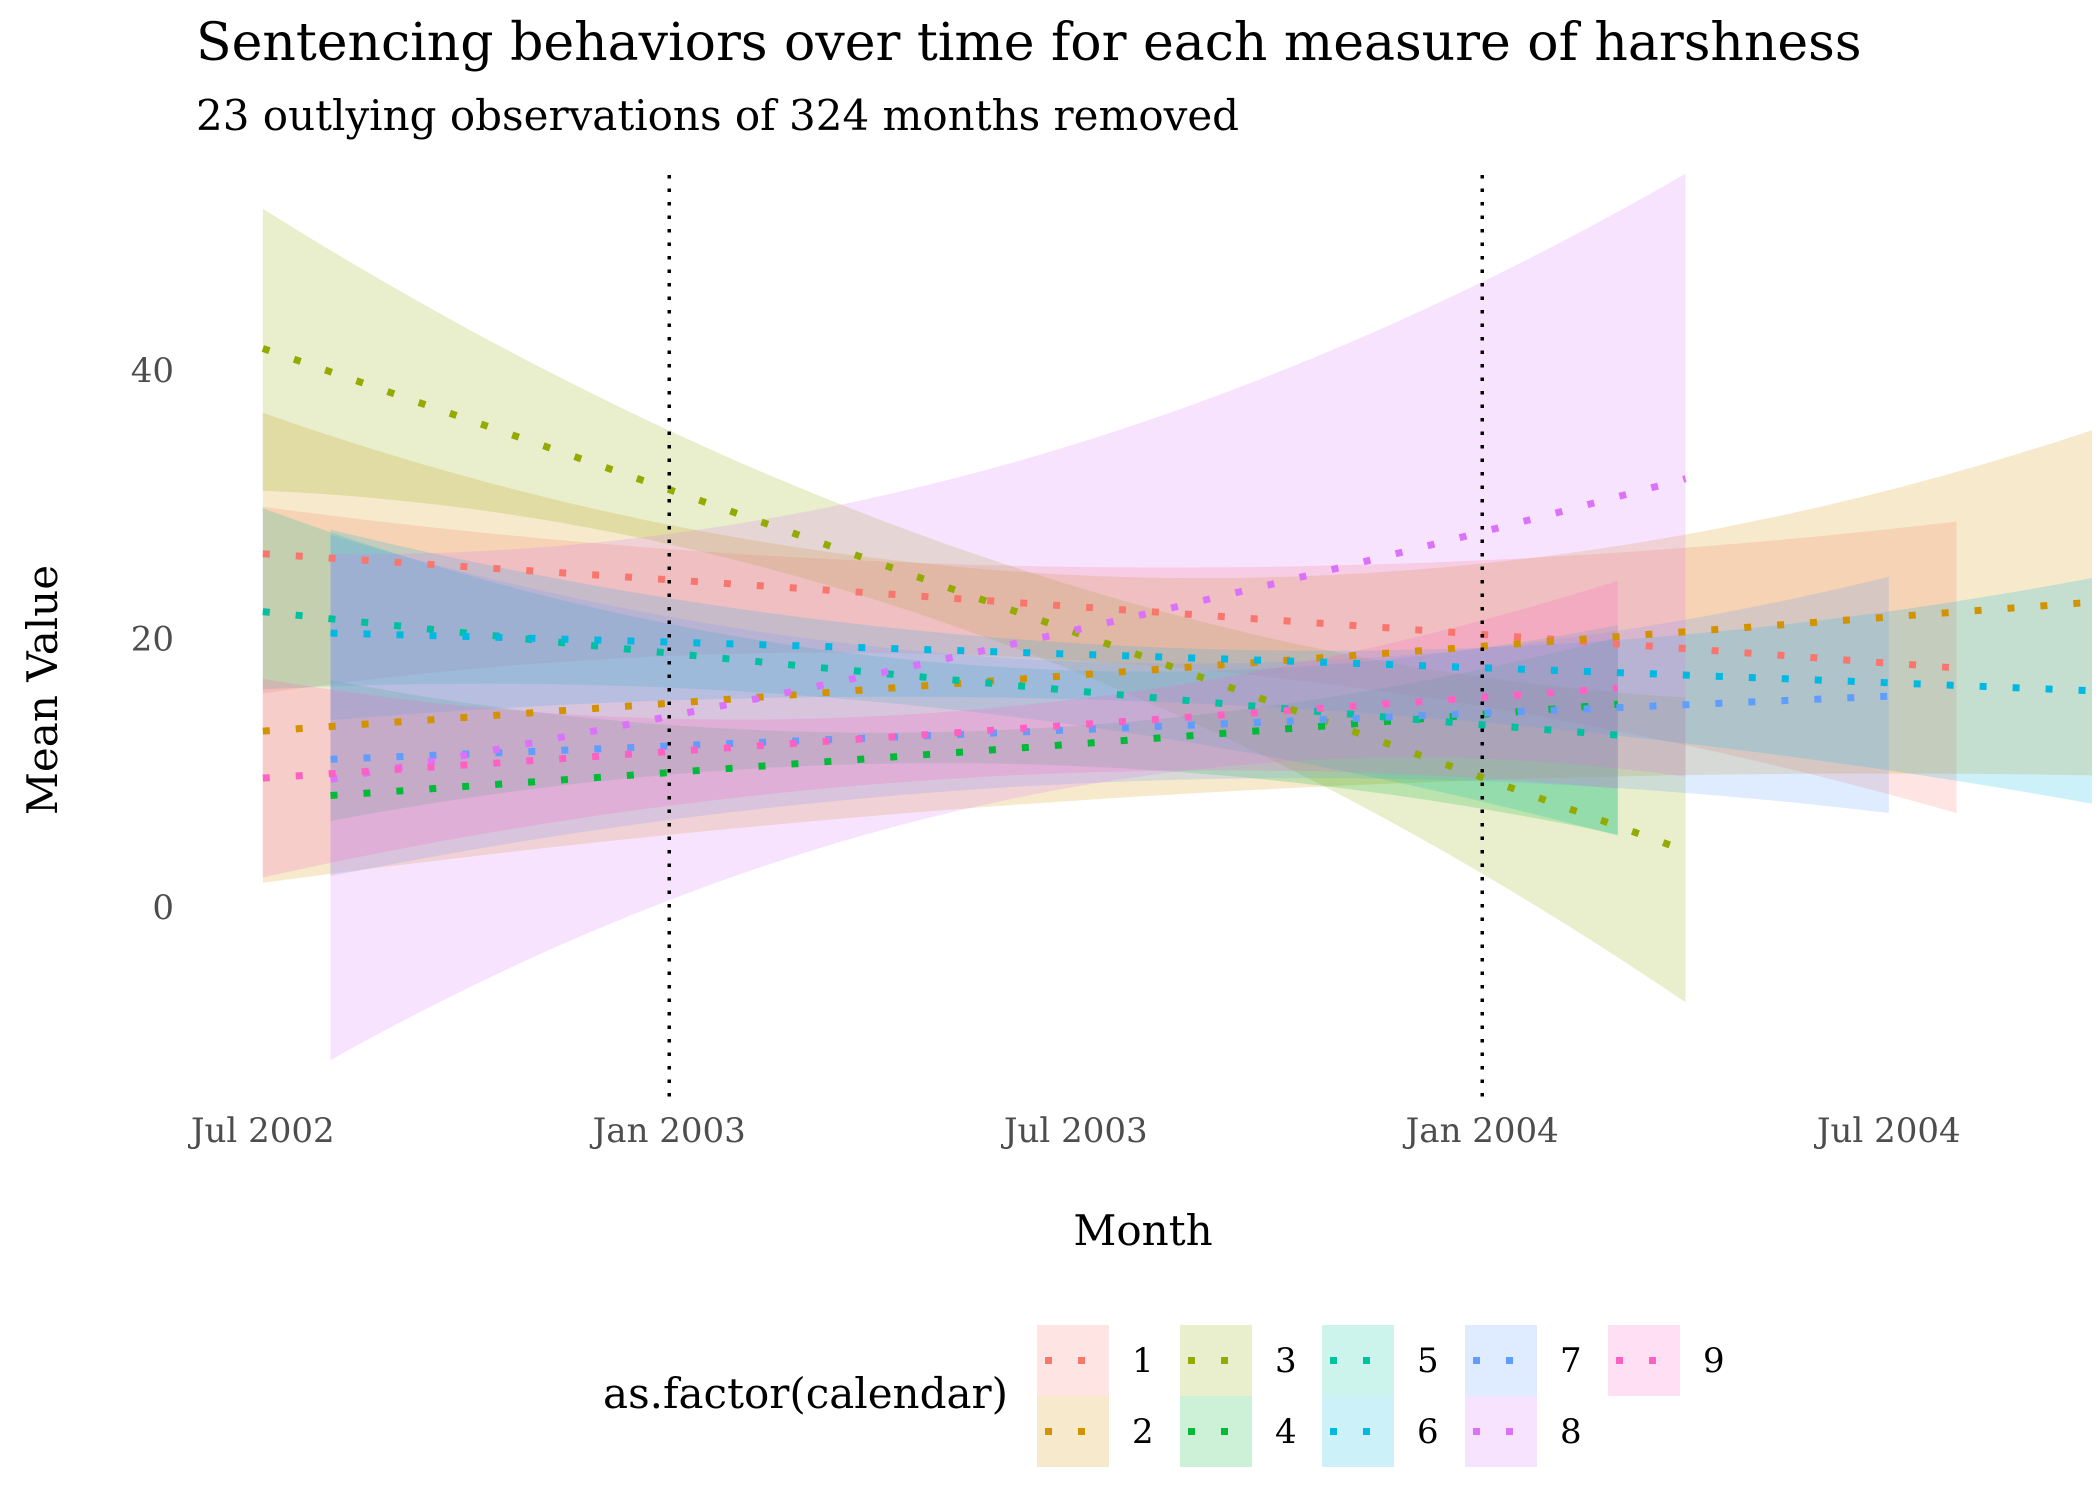 The image size is (2100, 1500). What do you see at coordinates (1164, 1396) in the screenshot?
I see `legend: as.factor(calendar) 1 2 3 4 5 6 7 8 9` at bounding box center [1164, 1396].